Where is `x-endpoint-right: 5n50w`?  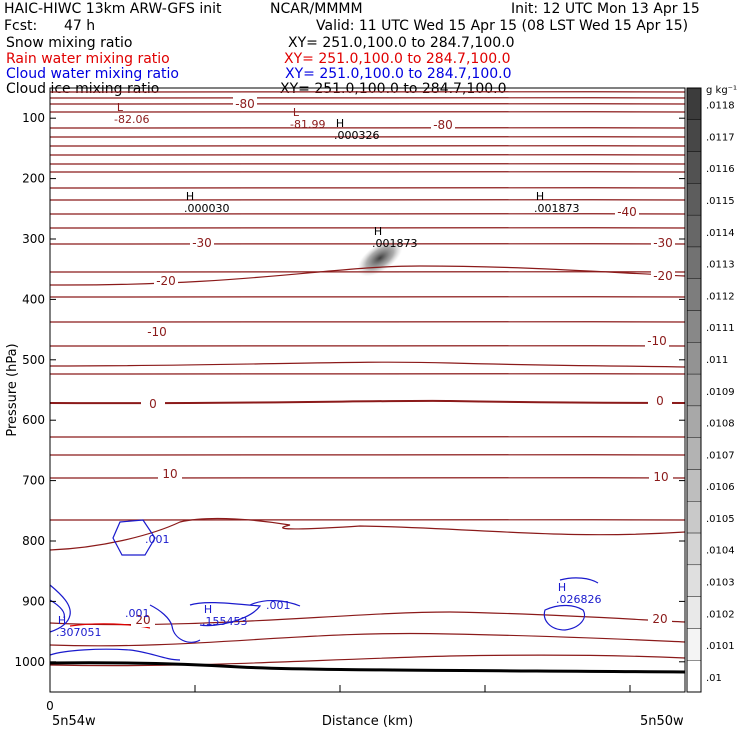 x-endpoint-right: 5n50w is located at coordinates (662, 721).